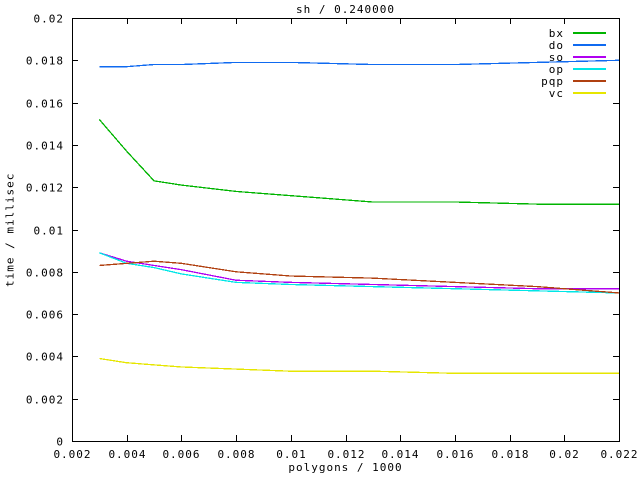 The height and width of the screenshot is (480, 640). What do you see at coordinates (345, 9) in the screenshot?
I see `chart-title: sh / 0.240000` at bounding box center [345, 9].